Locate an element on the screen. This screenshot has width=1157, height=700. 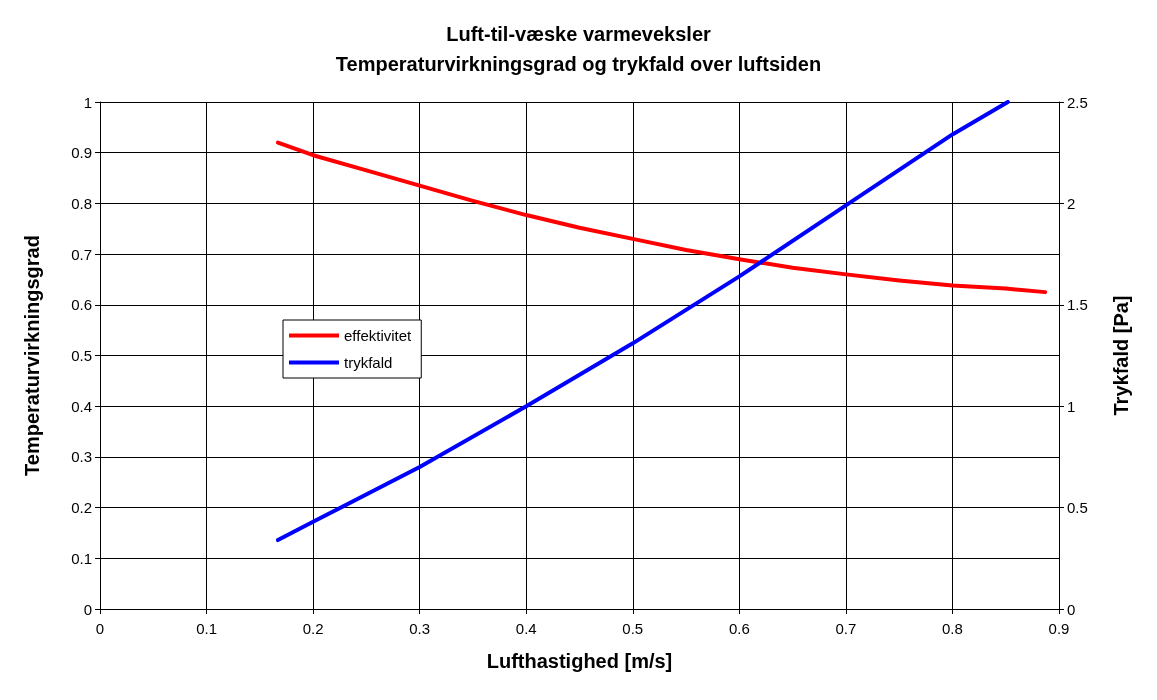
legend-label: trykfald is located at coordinates (368, 362).